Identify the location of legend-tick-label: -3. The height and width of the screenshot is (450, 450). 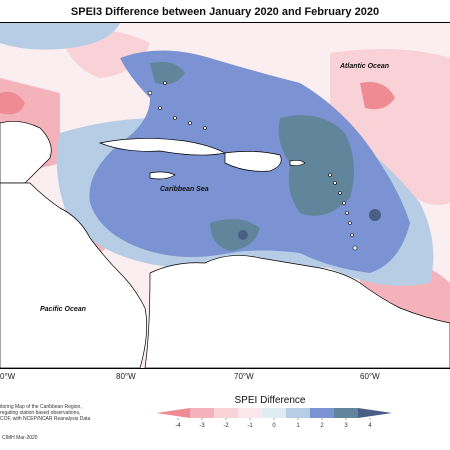
(202, 426).